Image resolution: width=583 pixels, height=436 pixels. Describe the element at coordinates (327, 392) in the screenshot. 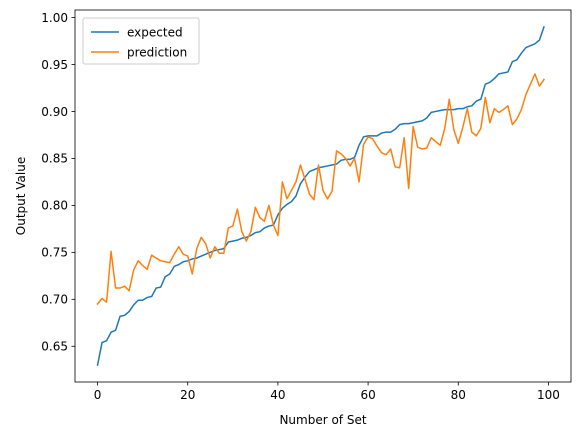

I see `x-axis: 0 20 40 60 80 100` at that location.